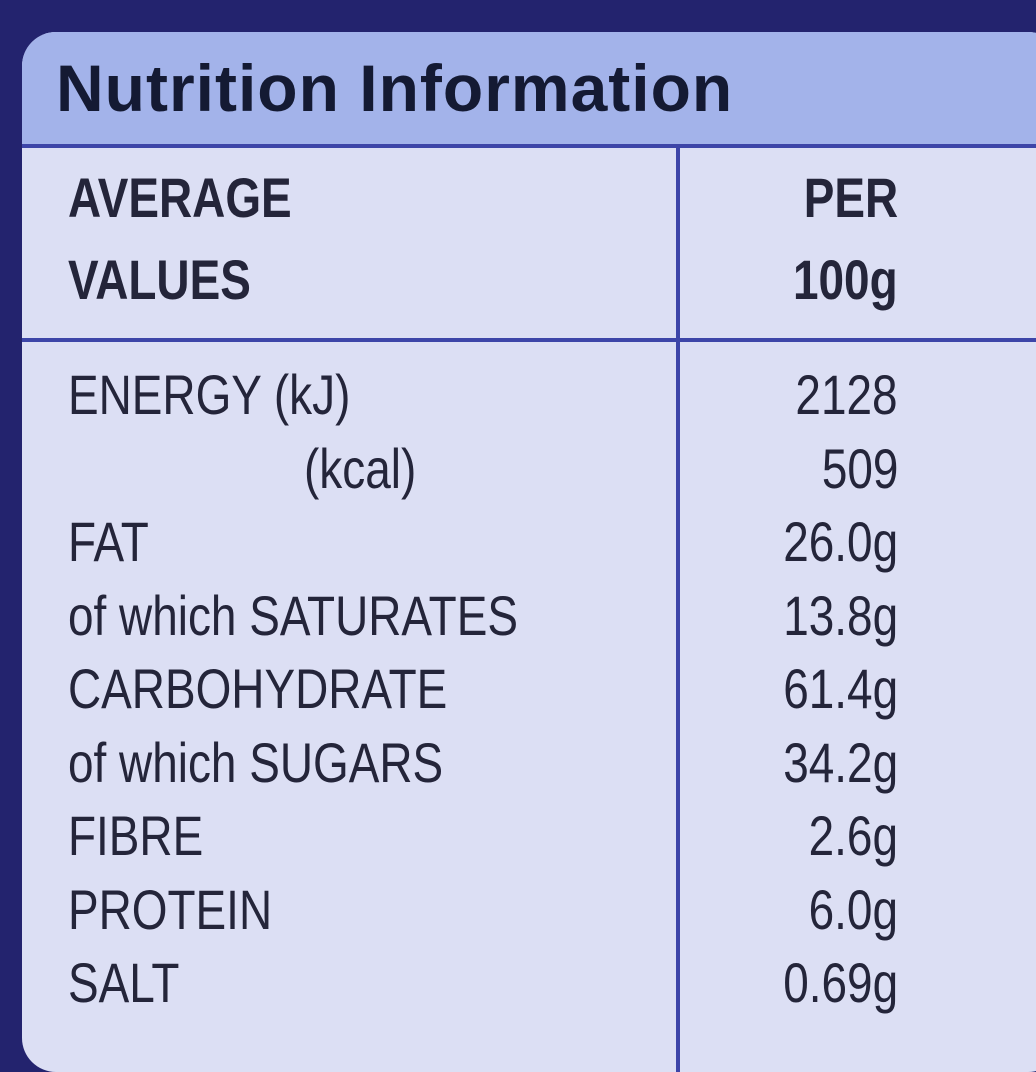  Describe the element at coordinates (529, 340) in the screenshot. I see `header-divider` at that location.